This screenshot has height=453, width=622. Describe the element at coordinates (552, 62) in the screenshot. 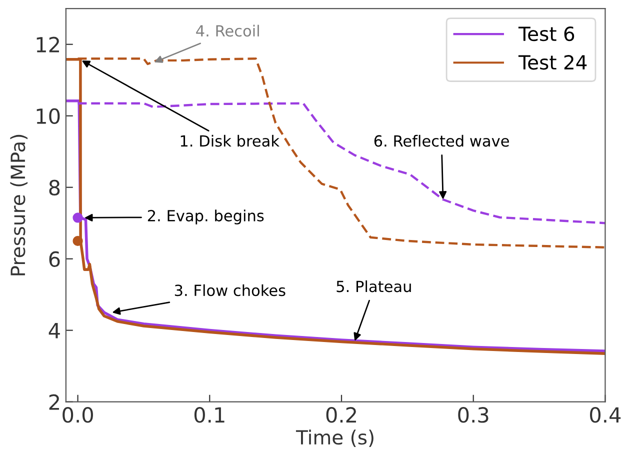

I see `legend-label: Test 24` at that location.